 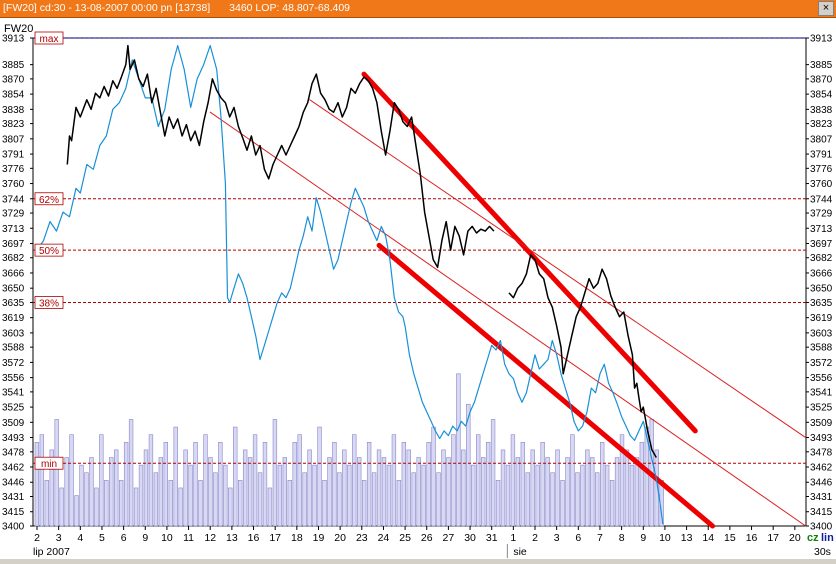 What do you see at coordinates (821, 258) in the screenshot?
I see `y-tick-label-right: 3682` at bounding box center [821, 258].